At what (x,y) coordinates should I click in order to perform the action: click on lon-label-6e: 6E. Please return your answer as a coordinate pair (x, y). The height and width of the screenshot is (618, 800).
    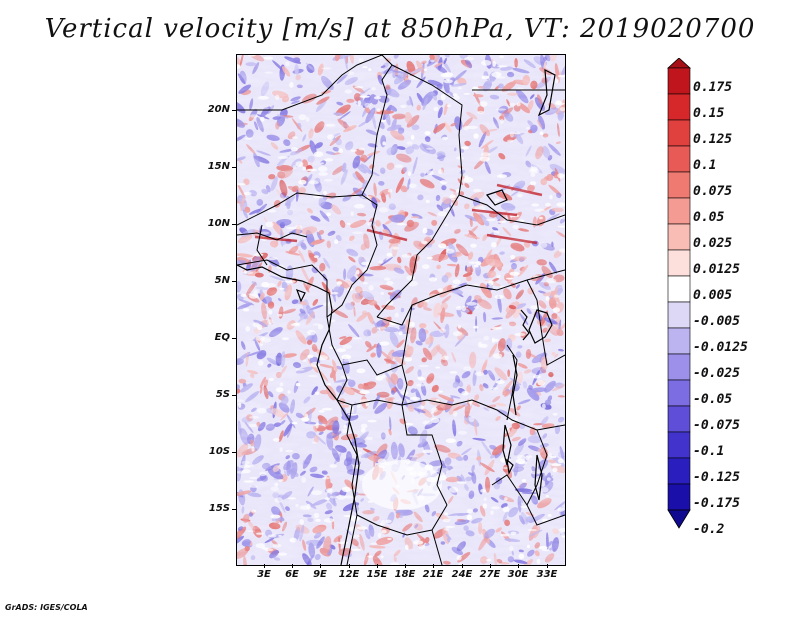
    Looking at the image, I should click on (292, 574).